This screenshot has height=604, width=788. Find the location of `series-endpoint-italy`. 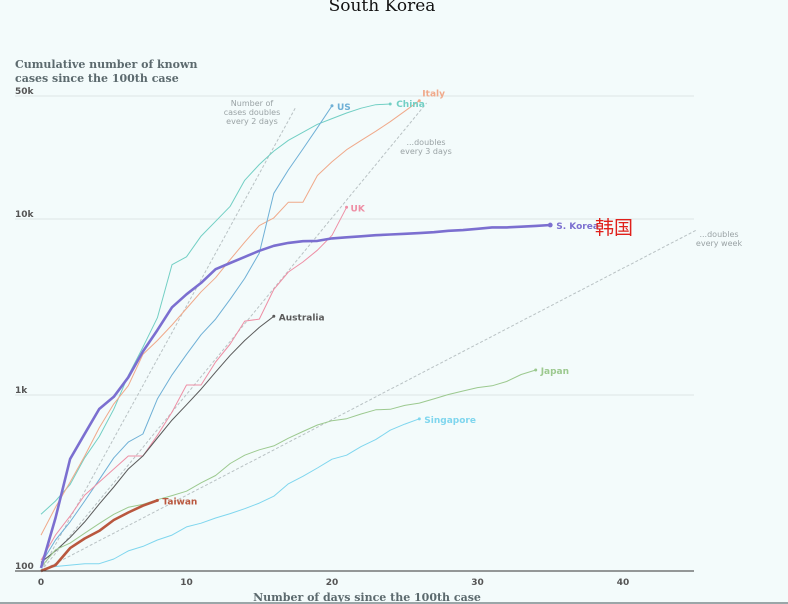

series-endpoint-italy is located at coordinates (419, 101).